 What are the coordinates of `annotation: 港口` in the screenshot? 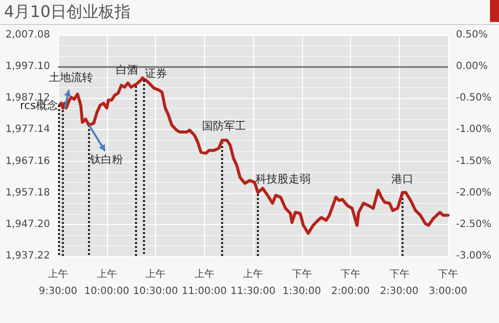 It's located at (403, 179).